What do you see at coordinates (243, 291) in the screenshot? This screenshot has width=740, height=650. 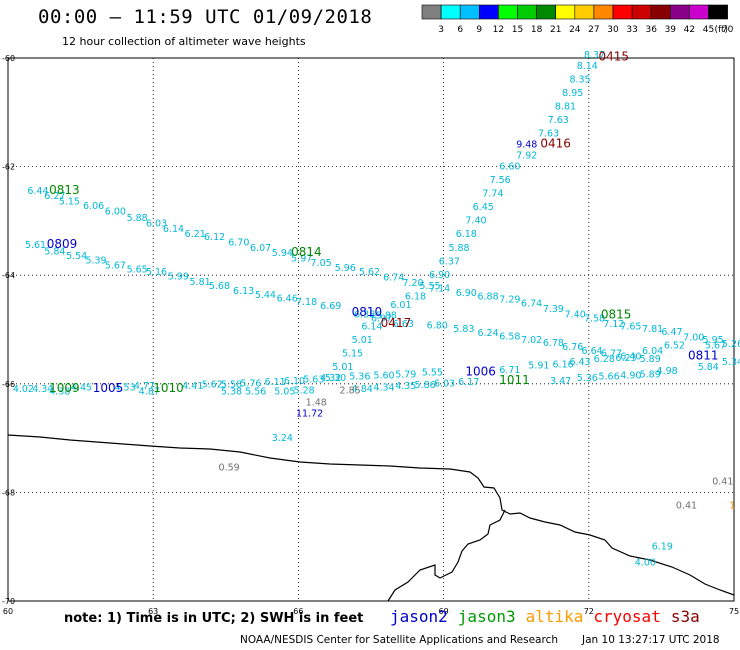 I see `wave-height-value: 6.13` at bounding box center [243, 291].